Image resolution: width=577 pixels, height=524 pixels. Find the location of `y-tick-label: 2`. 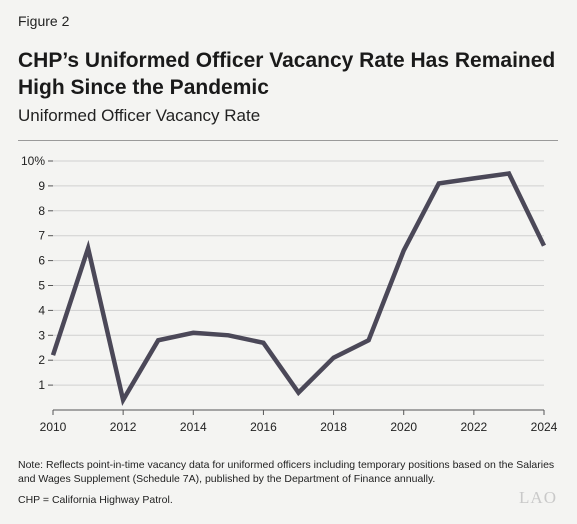

y-tick-label: 2 is located at coordinates (41, 360).